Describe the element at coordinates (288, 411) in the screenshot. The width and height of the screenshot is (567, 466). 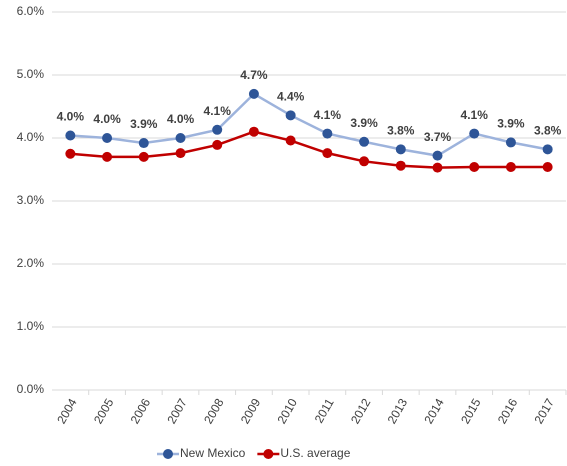
I see `x-tick-label: 2010` at that location.